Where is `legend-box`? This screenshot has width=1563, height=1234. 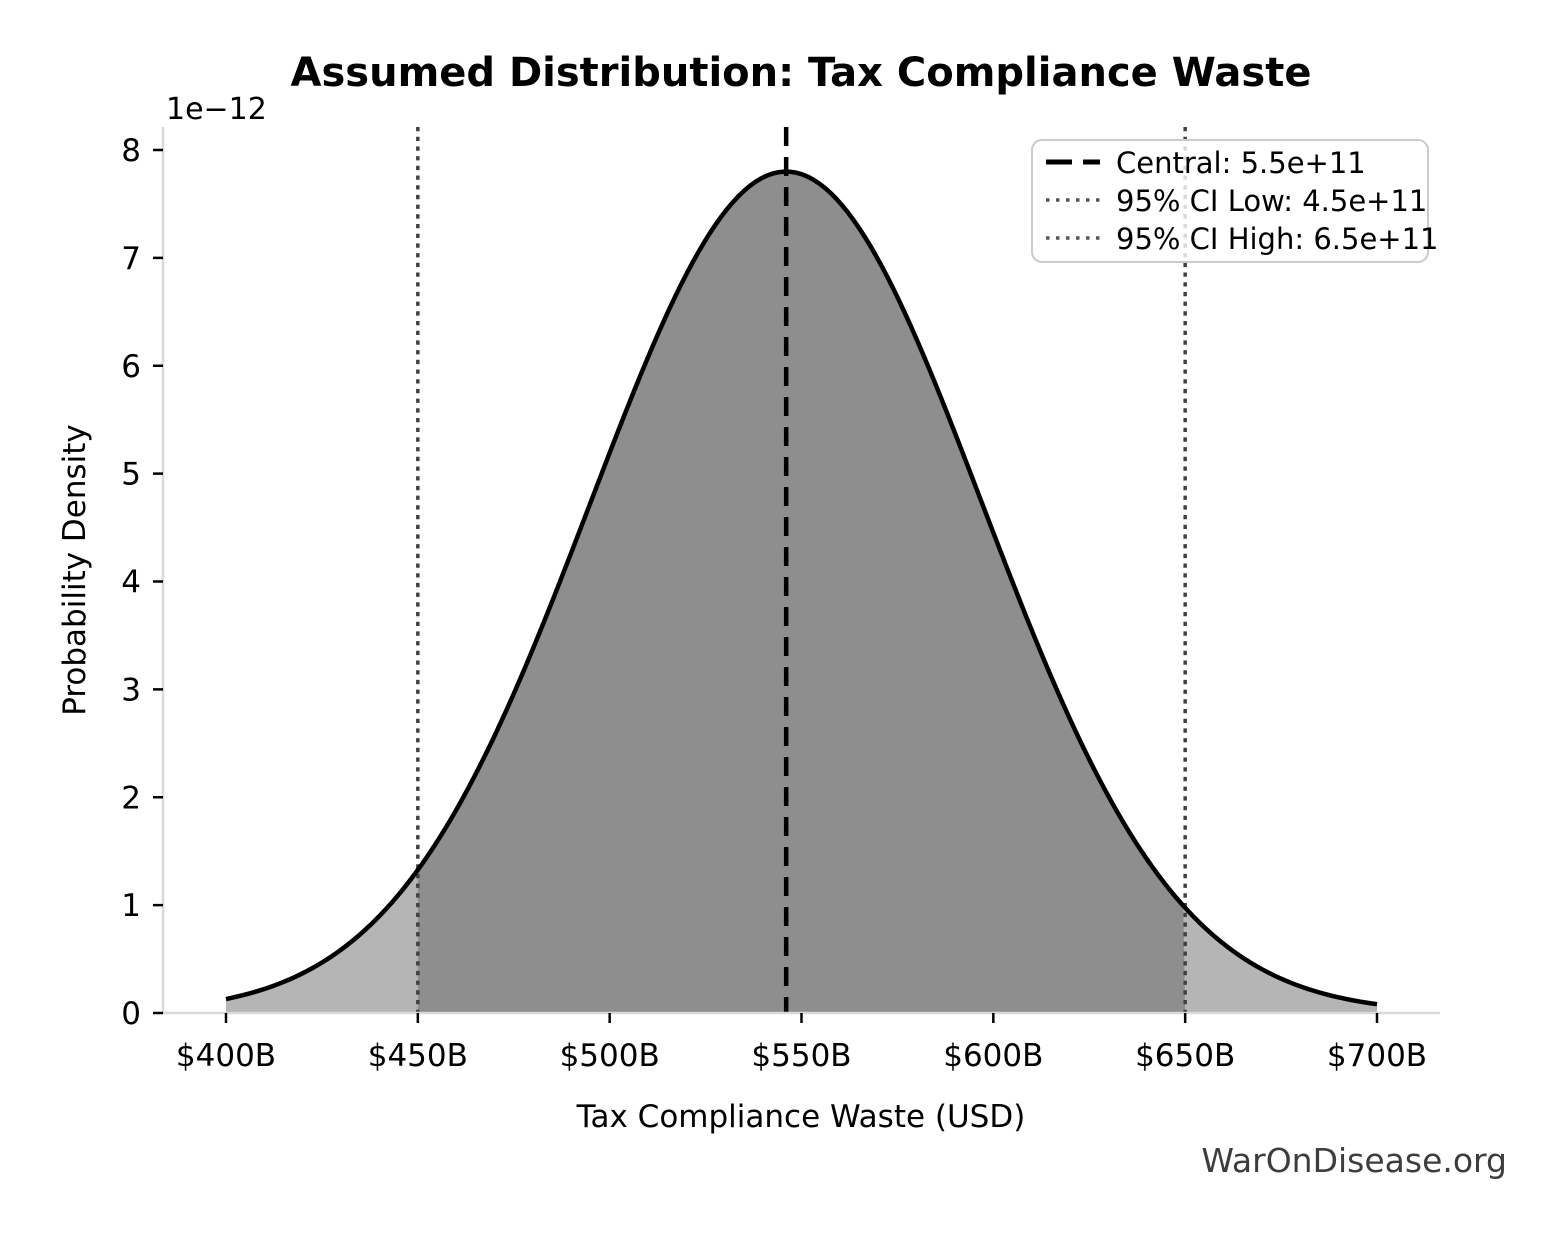 legend-box is located at coordinates (1230, 201).